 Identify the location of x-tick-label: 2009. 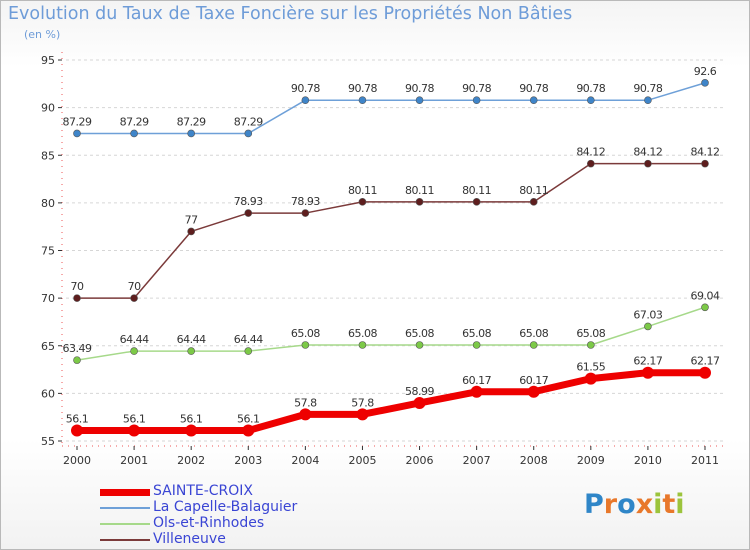
(591, 460).